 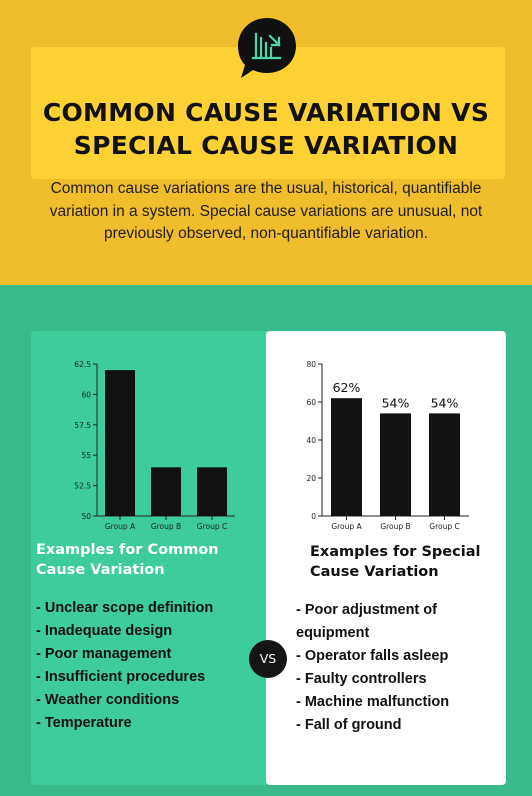 What do you see at coordinates (154, 445) in the screenshot?
I see `common-cause-chart: 50 52.5 55 57.5 60 62.5 Group A Group B Group C` at bounding box center [154, 445].